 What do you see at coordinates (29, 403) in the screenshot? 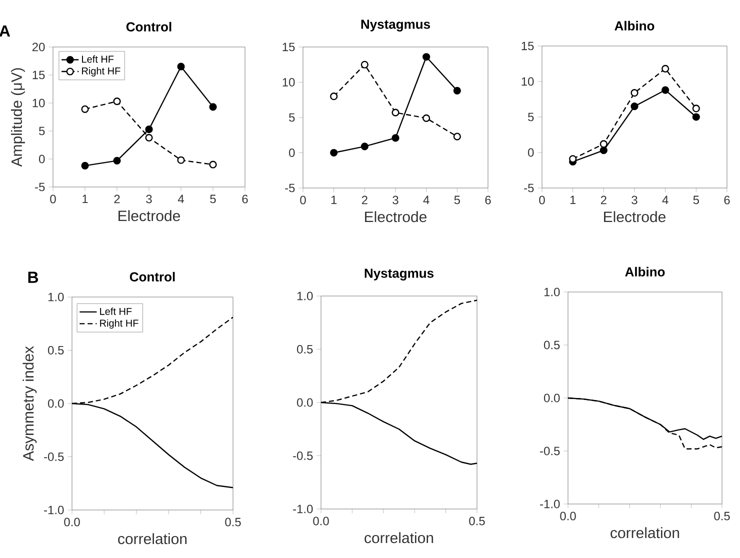
I see `y-axis-title: Asymmetry index` at bounding box center [29, 403].